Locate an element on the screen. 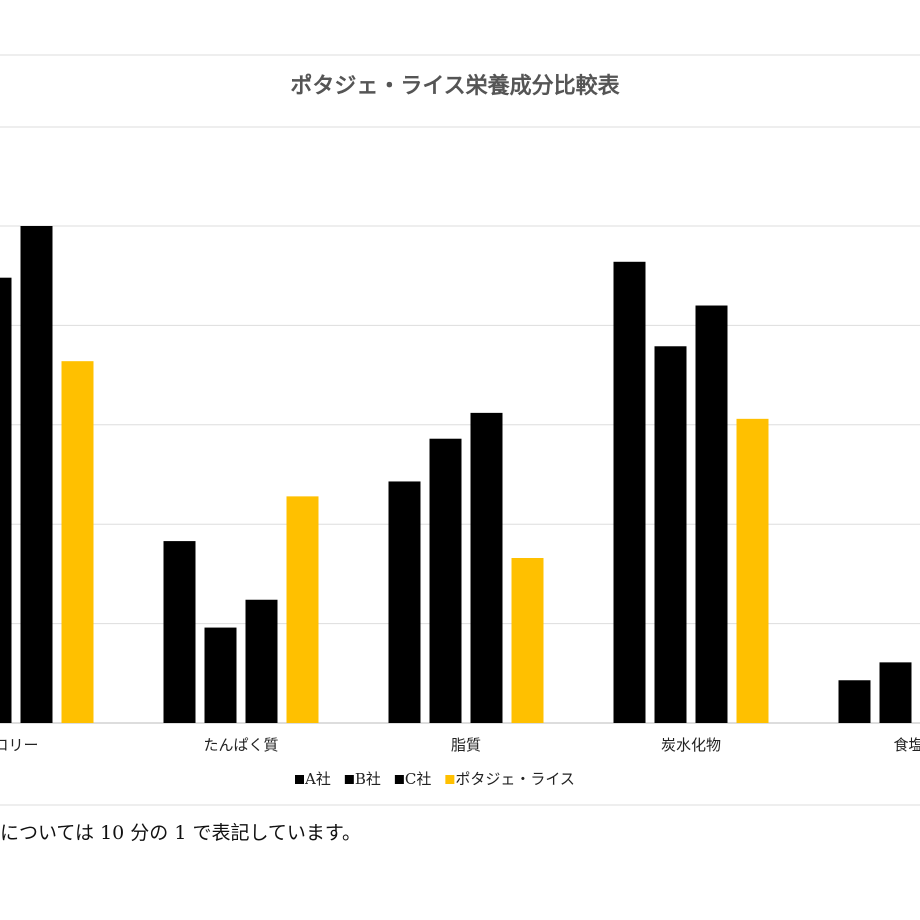 Image resolution: width=920 pixels, height=920 pixels. legend-label: B社 is located at coordinates (368, 779).